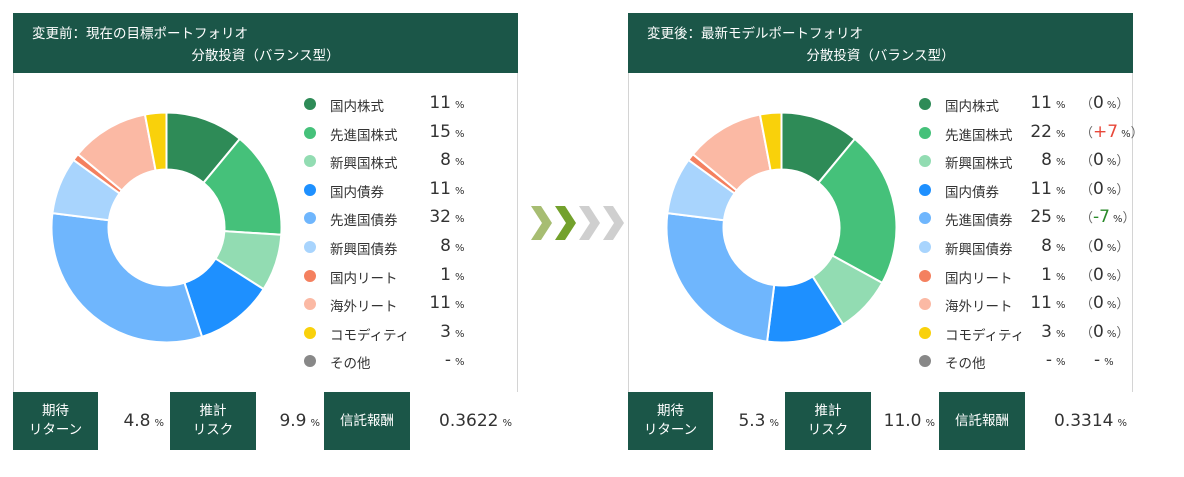 The width and height of the screenshot is (1184, 477). What do you see at coordinates (749, 421) in the screenshot?
I see `expected-return-value: 5.3%` at bounding box center [749, 421].